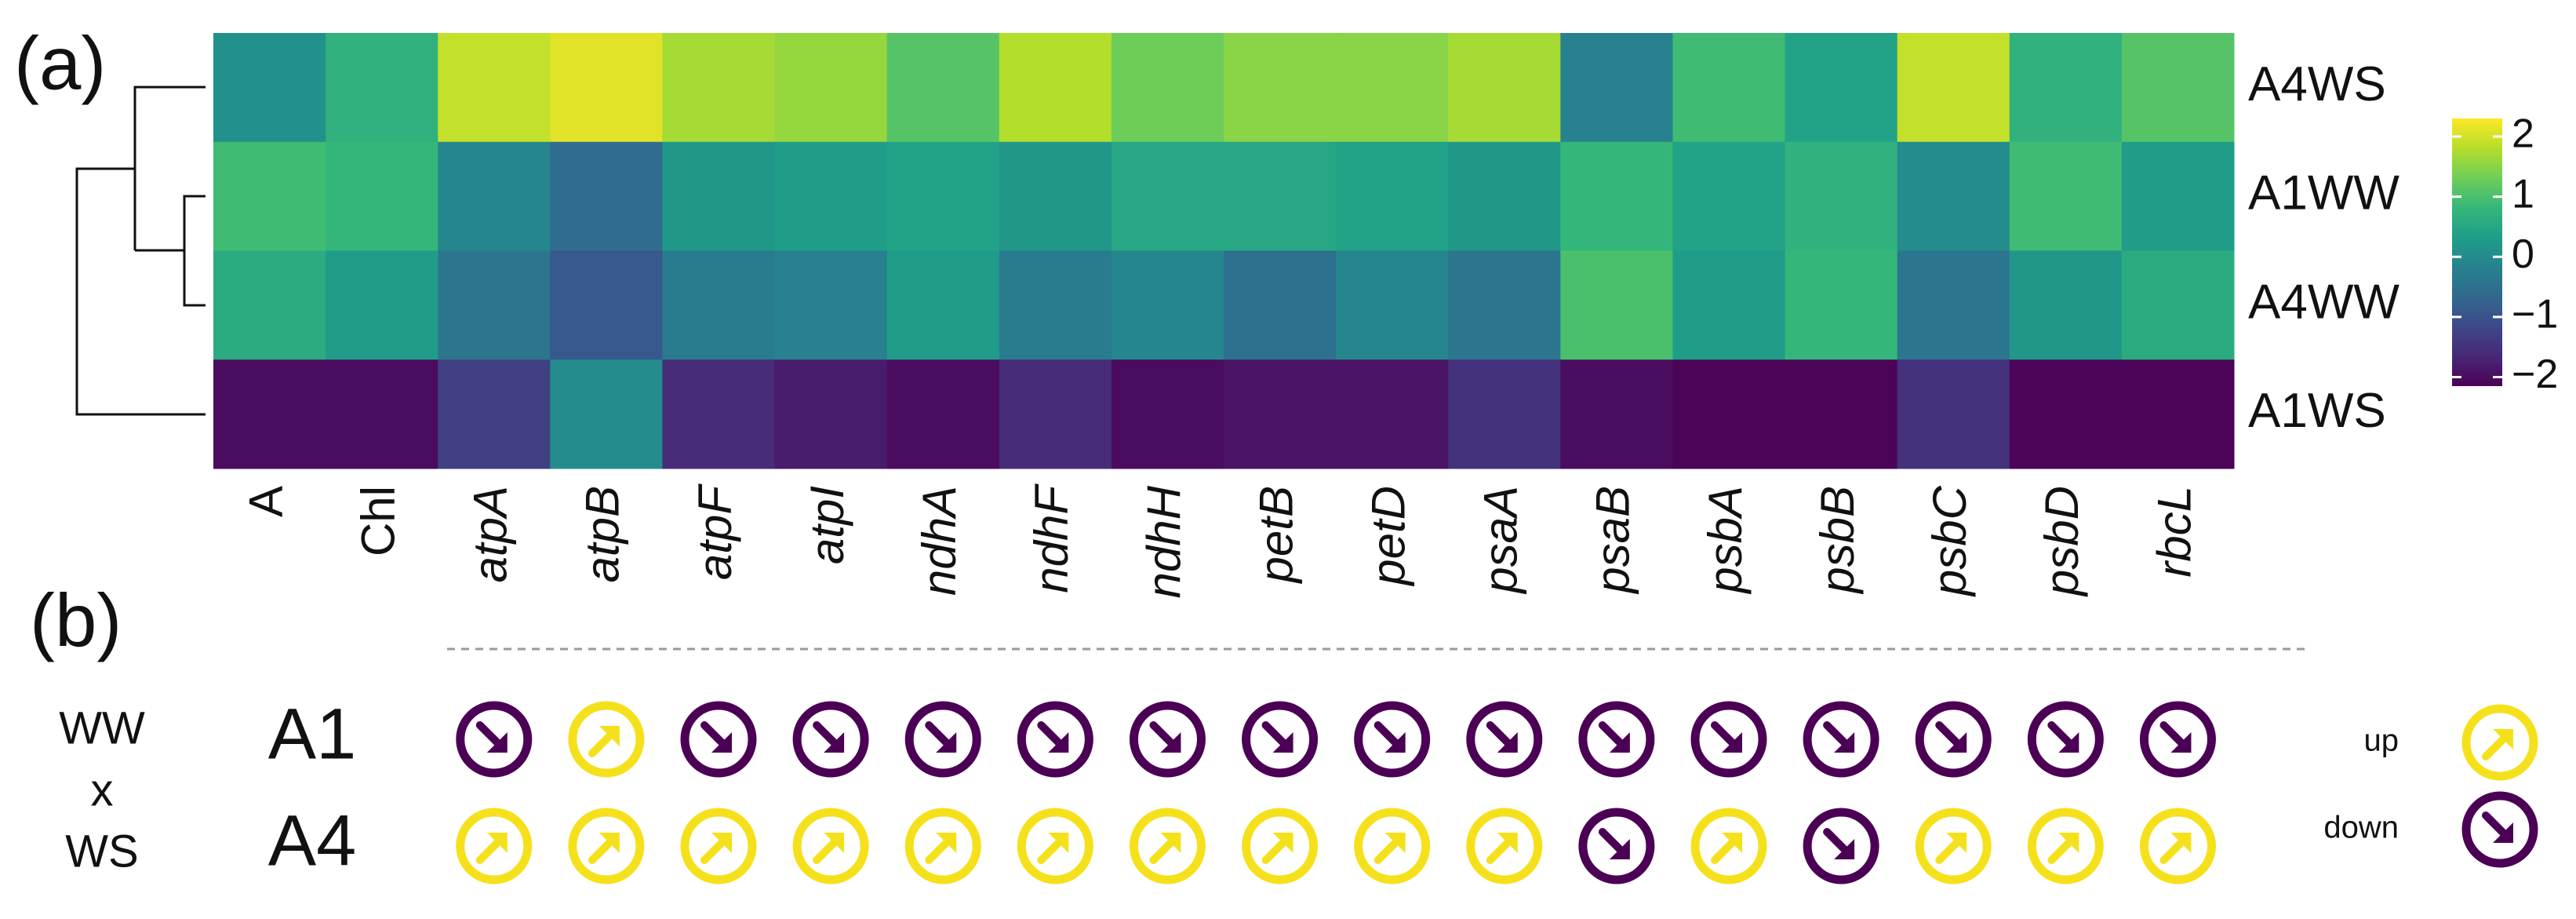  Describe the element at coordinates (2324, 302) in the screenshot. I see `row-label: A4WW` at that location.